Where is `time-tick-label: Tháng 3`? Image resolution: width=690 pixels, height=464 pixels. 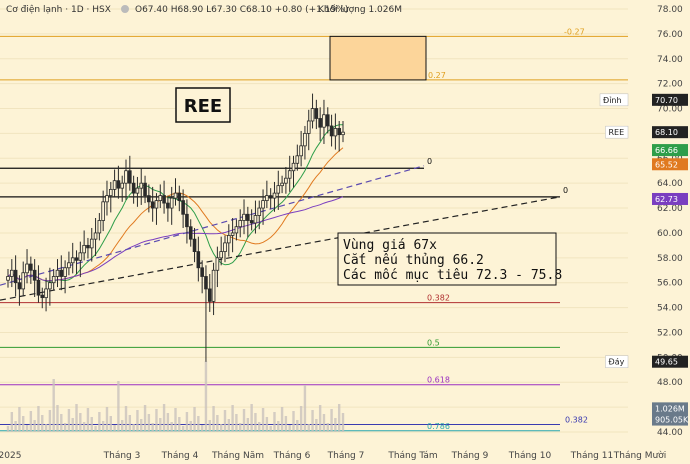
time-tick-label: Tháng 3 is located at coordinates (122, 456).